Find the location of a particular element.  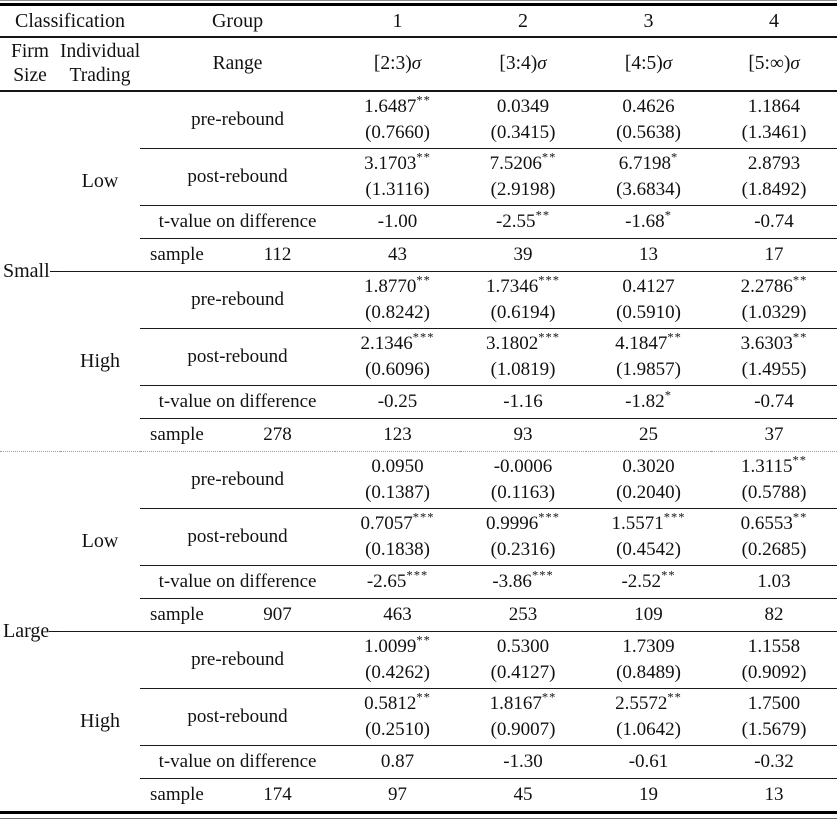

pre-rebound-estimate-cell: 0.4127 (0.5910) is located at coordinates (649, 300).